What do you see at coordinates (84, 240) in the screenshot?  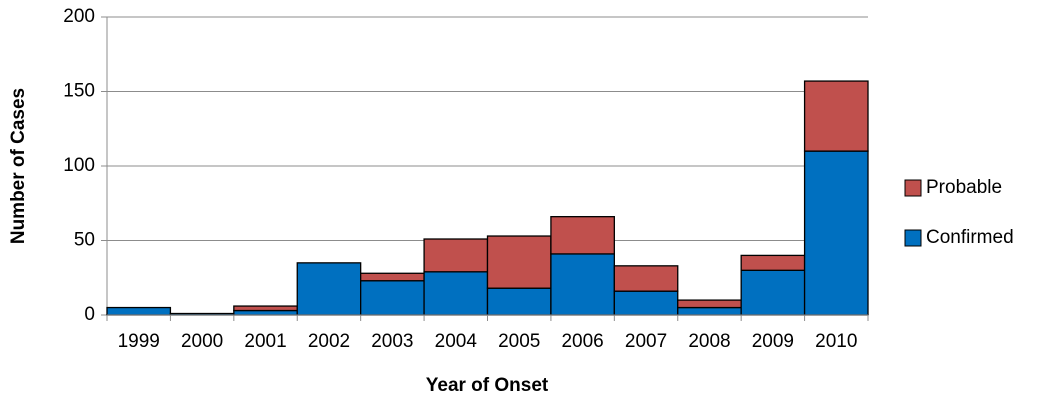 I see `y-tick-label: 50` at bounding box center [84, 240].